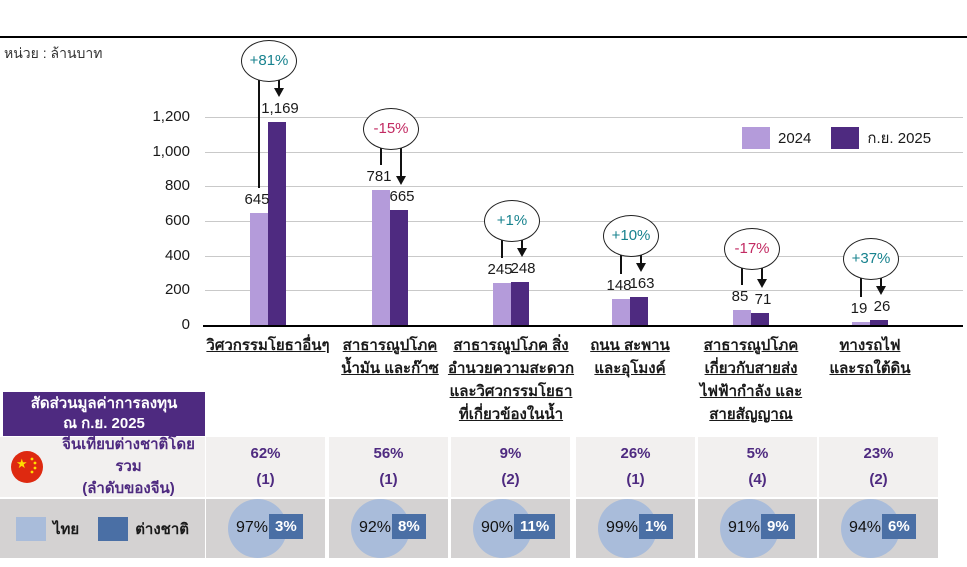  What do you see at coordinates (751, 414) in the screenshot?
I see `x-axis-label-line: สายสัญญาณ` at bounding box center [751, 414].